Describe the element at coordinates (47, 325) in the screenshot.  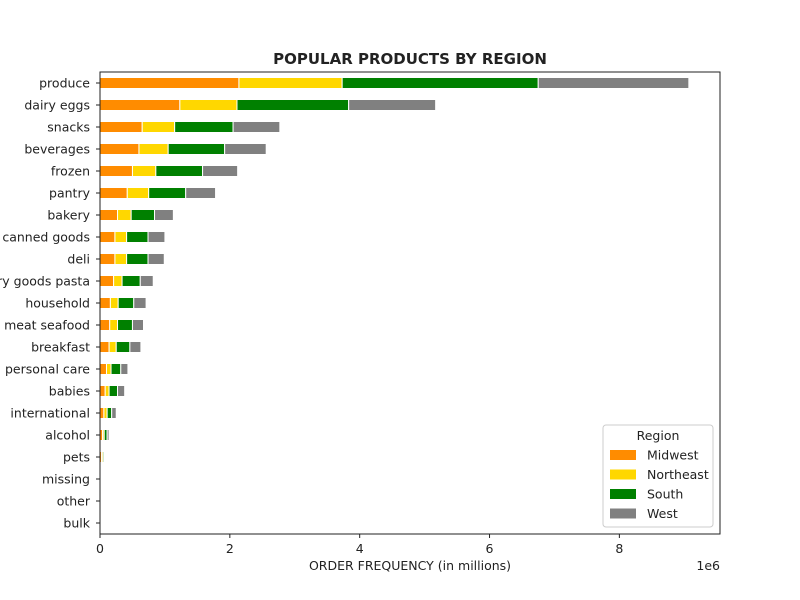
I see `y-tick-label: meat seafood` at that location.